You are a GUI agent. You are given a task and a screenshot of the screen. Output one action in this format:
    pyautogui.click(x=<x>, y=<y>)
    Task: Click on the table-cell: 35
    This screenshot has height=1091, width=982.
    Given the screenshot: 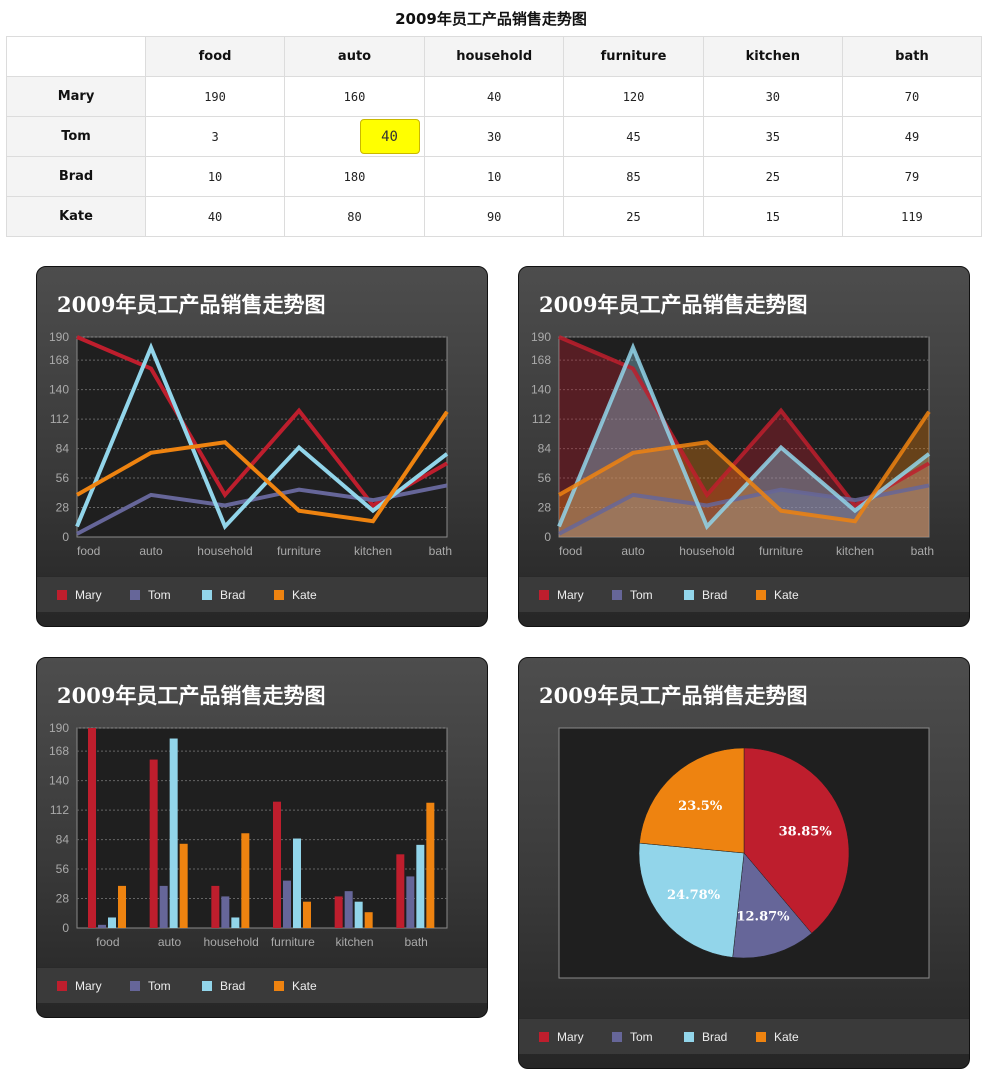 What is the action you would take?
    pyautogui.click(x=772, y=136)
    